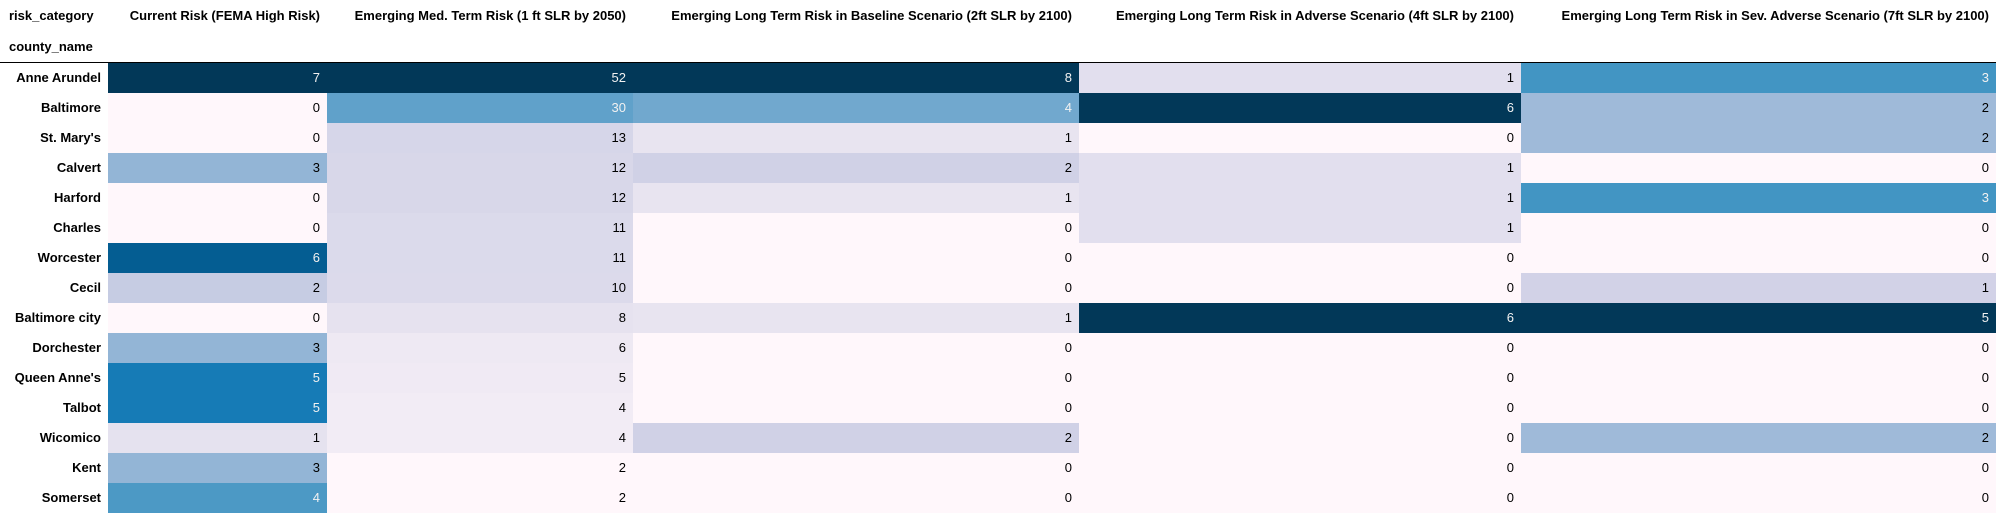  I want to click on column-header: Current Risk (FEMA High Risk), so click(217, 15).